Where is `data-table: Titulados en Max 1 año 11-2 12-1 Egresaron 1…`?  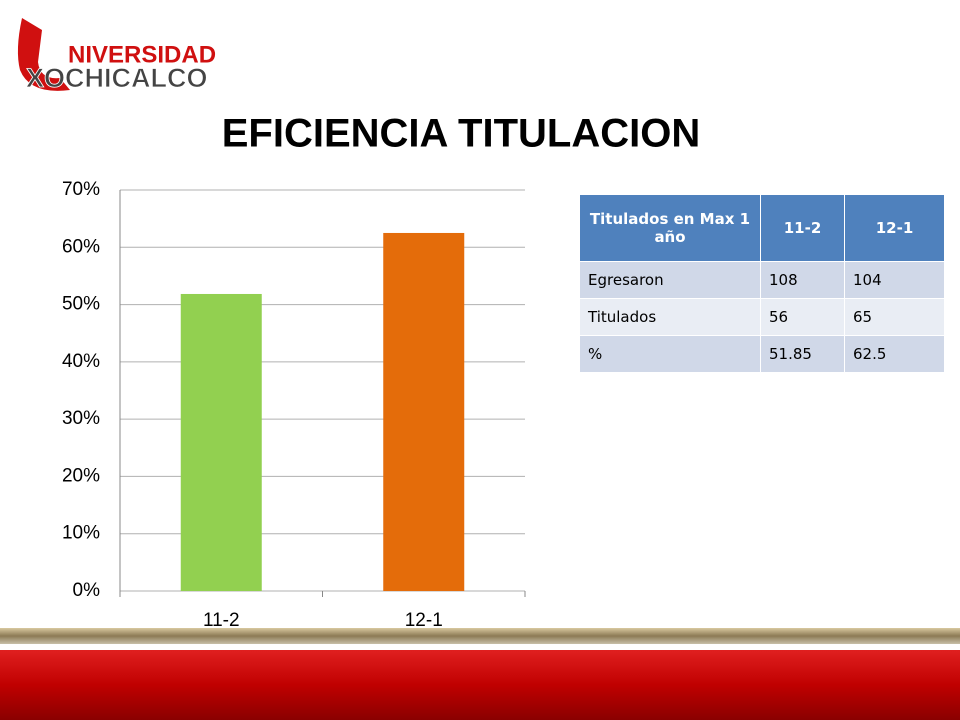 data-table: Titulados en Max 1 año 11-2 12-1 Egresaron 1… is located at coordinates (762, 283).